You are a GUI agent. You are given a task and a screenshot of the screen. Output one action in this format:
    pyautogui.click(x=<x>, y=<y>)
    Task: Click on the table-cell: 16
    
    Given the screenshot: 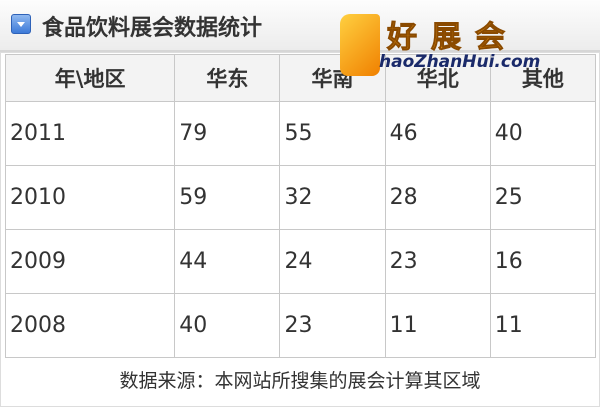 What is the action you would take?
    pyautogui.click(x=543, y=261)
    